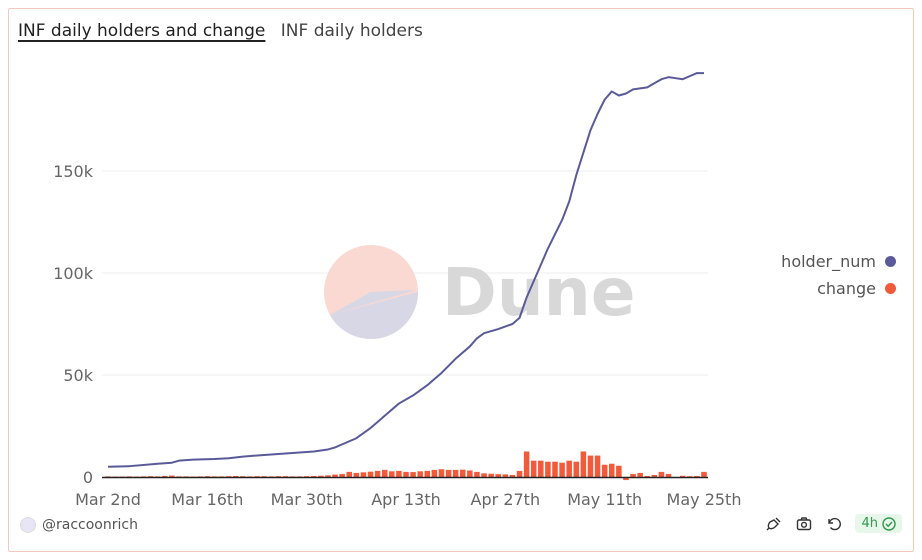  What do you see at coordinates (890, 288) in the screenshot?
I see `legend-swatch-change` at bounding box center [890, 288].